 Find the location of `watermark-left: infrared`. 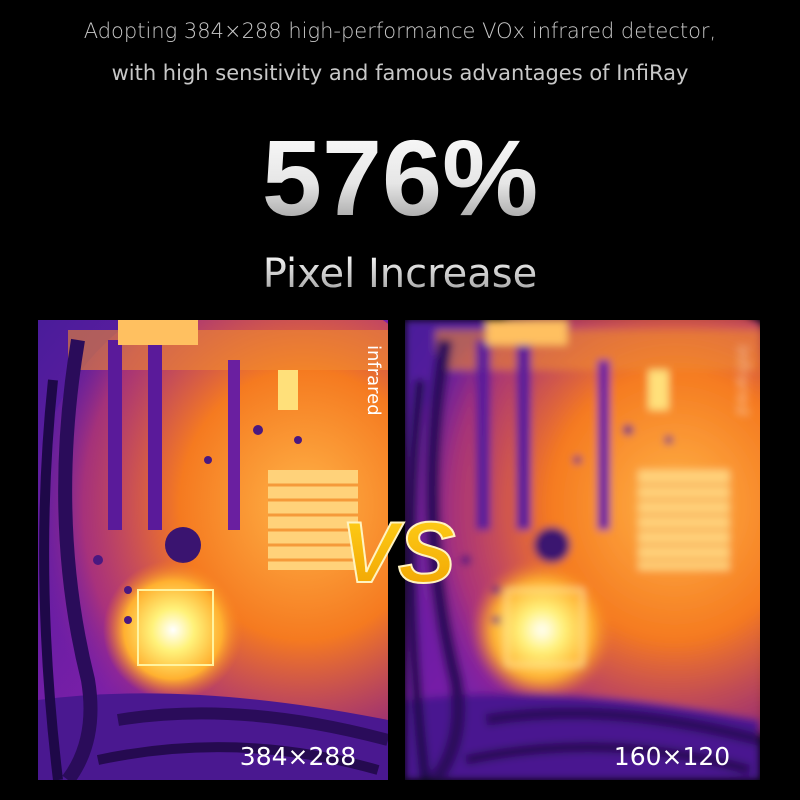

watermark-left: infrared is located at coordinates (373, 380).